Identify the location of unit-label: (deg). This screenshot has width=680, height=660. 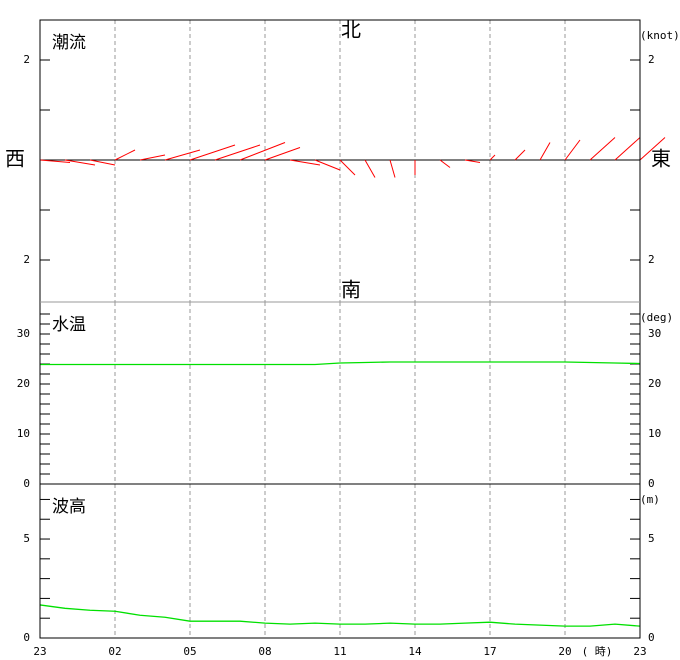
(656, 317).